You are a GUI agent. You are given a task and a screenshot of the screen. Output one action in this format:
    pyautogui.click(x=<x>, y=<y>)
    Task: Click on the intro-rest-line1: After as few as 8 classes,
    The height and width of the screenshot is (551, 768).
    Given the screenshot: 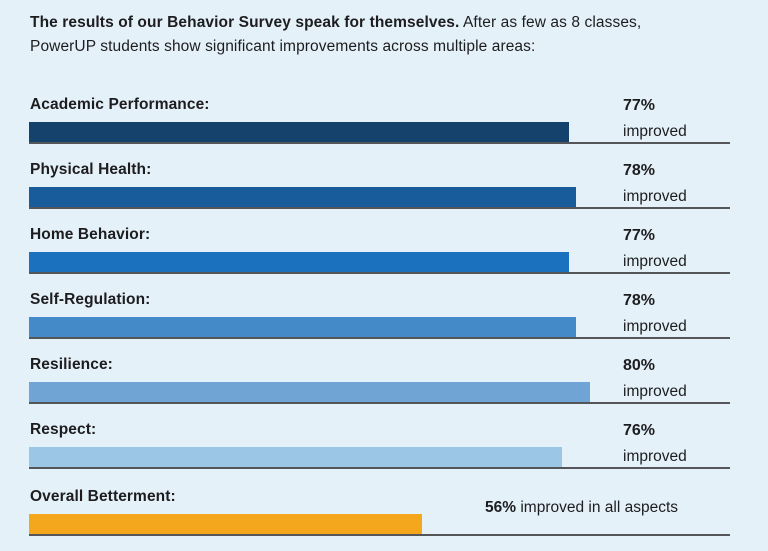 What is the action you would take?
    pyautogui.click(x=550, y=22)
    